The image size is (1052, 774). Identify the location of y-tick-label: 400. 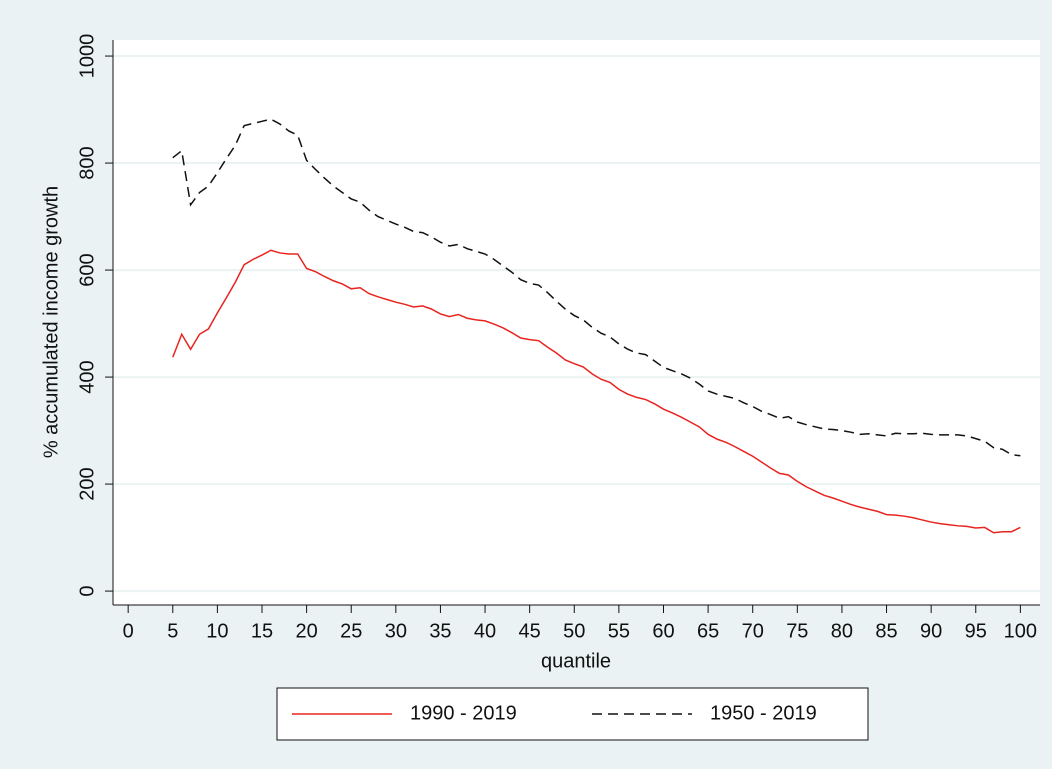
(87, 376).